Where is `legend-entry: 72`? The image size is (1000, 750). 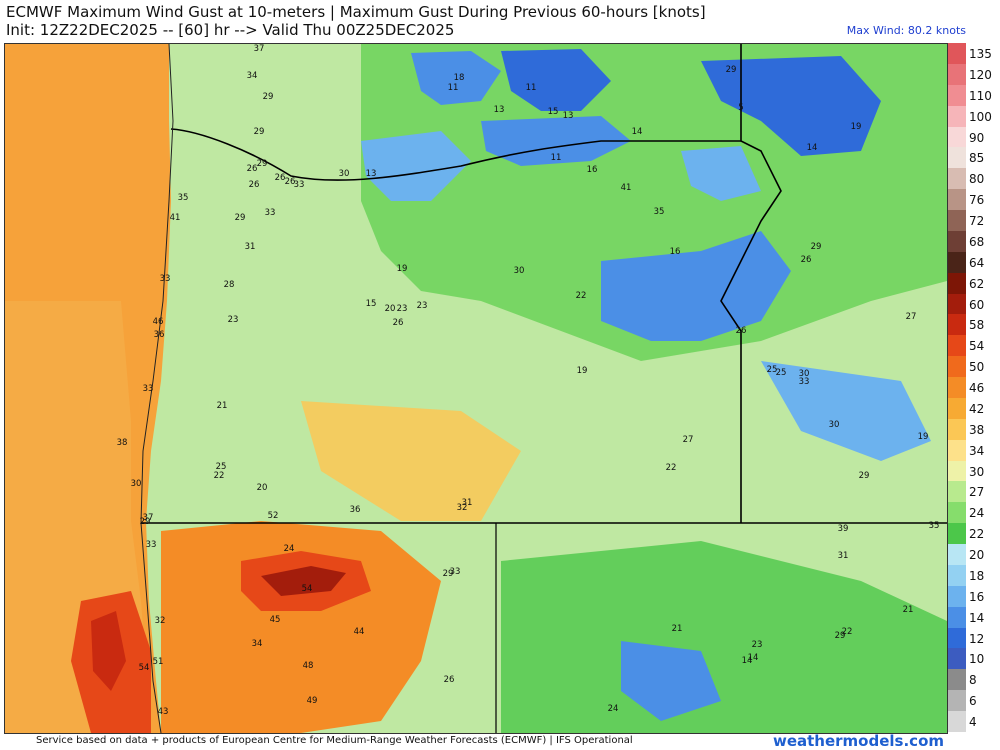 legend-entry: 72 is located at coordinates (972, 220).